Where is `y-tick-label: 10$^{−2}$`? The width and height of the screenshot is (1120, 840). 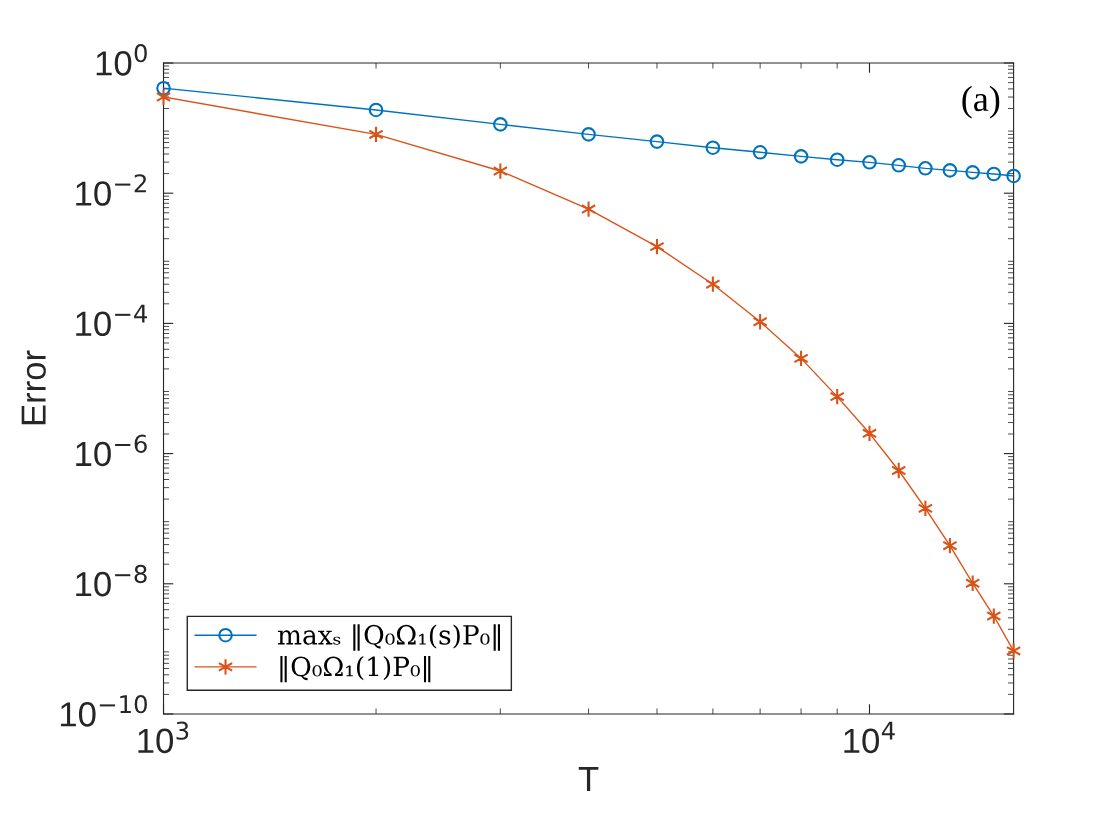
y-tick-label: 10$^{−2}$ is located at coordinates (111, 190).